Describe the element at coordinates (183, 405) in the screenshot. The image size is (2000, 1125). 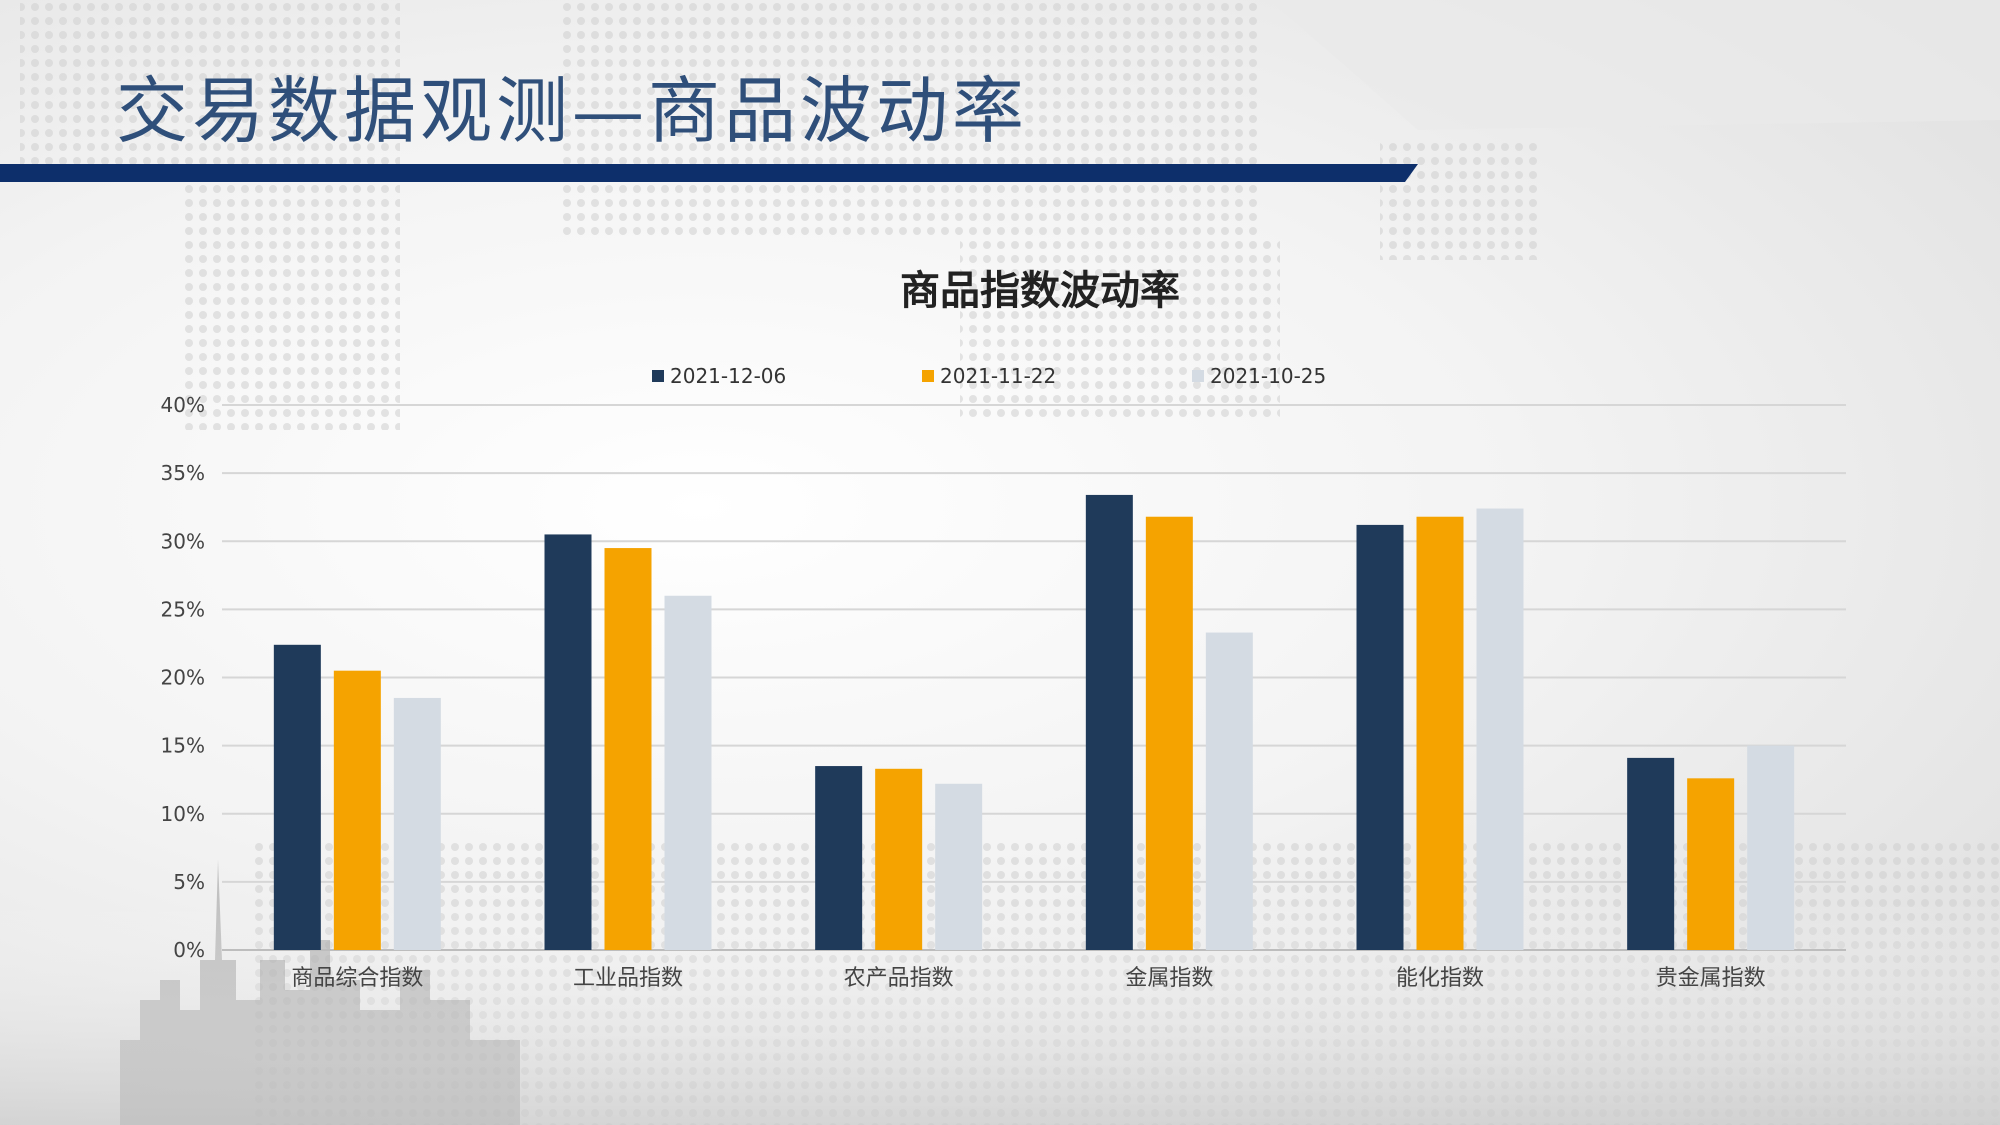
I see `y-tick-label: 40%` at that location.